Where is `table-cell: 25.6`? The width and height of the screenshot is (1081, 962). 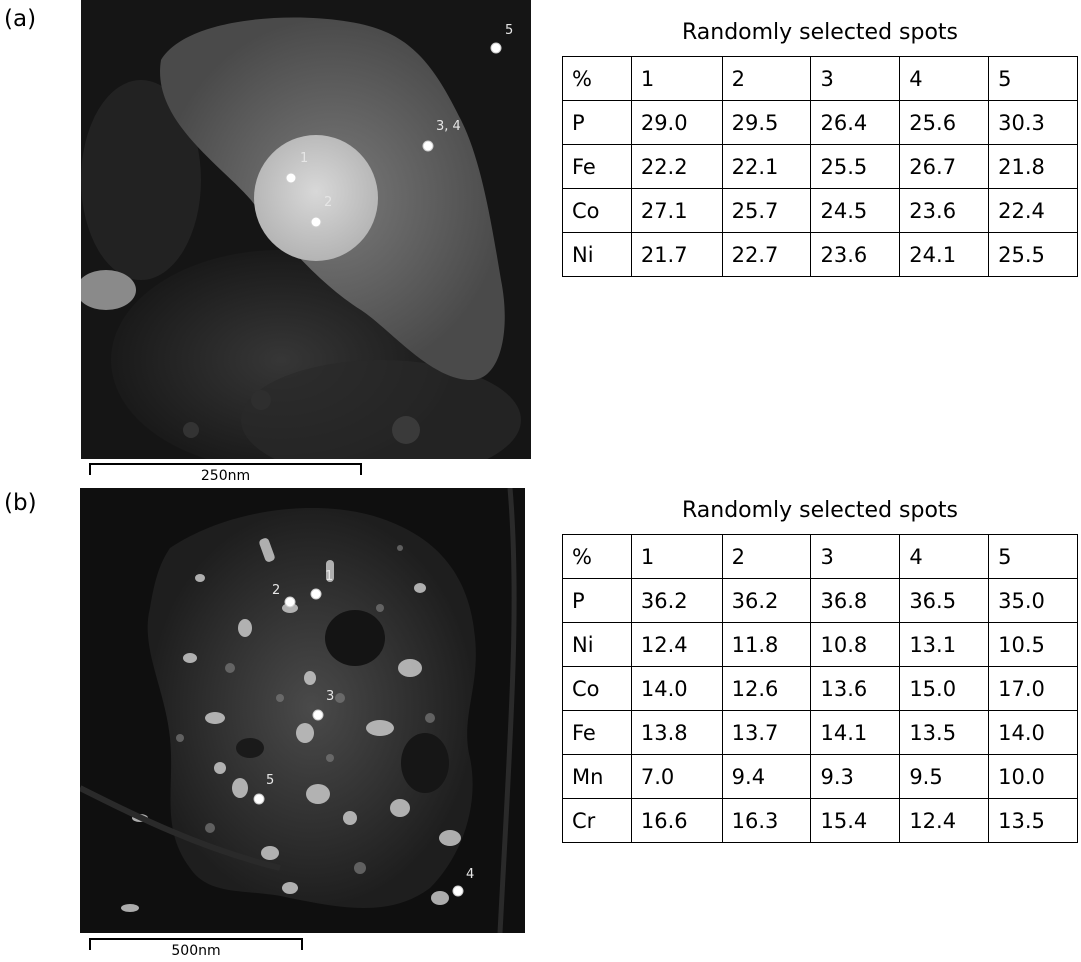 table-cell: 25.6 is located at coordinates (944, 122).